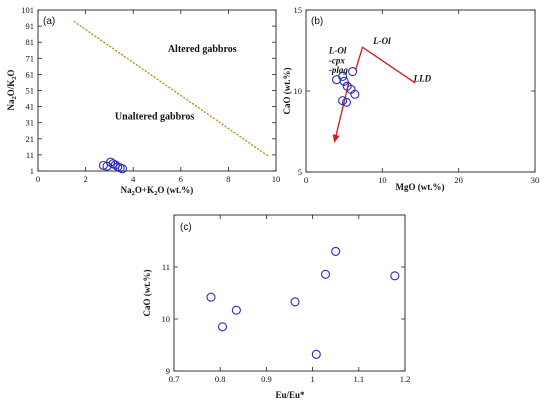  Describe the element at coordinates (157, 191) in the screenshot. I see `panel-a-x-axis-label: Na2O+K2O (wt.%)` at that location.